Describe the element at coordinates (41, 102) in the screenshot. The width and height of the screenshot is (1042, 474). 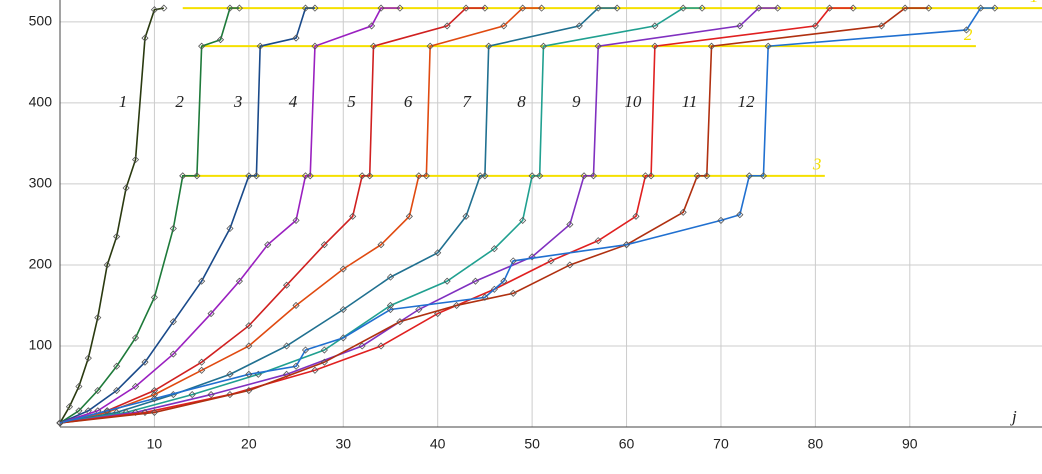
I see `y-tick-label: 400` at that location.